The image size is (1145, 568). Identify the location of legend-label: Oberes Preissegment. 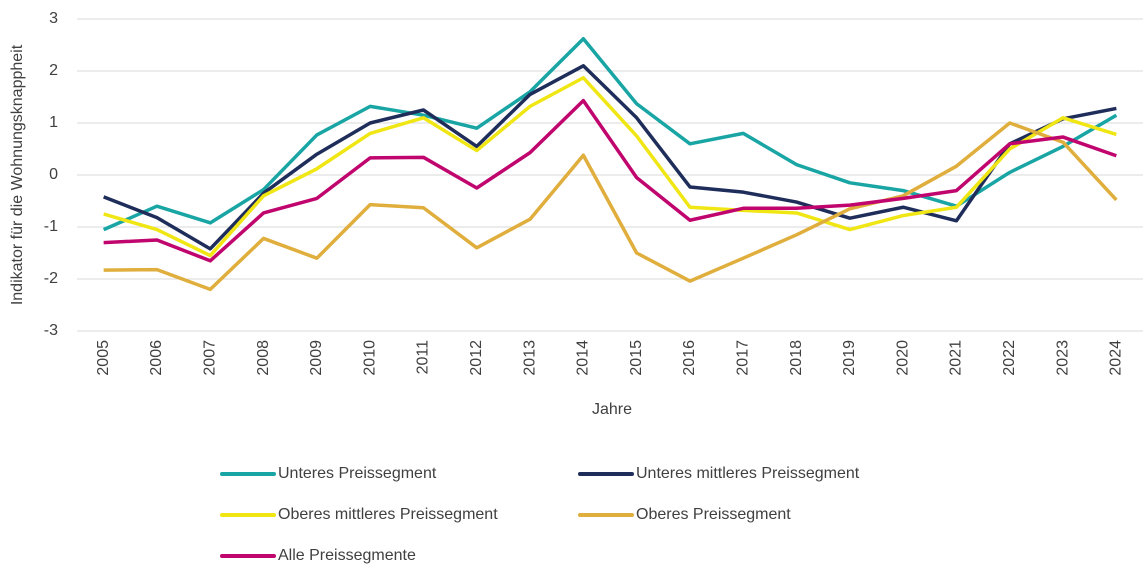
(713, 514).